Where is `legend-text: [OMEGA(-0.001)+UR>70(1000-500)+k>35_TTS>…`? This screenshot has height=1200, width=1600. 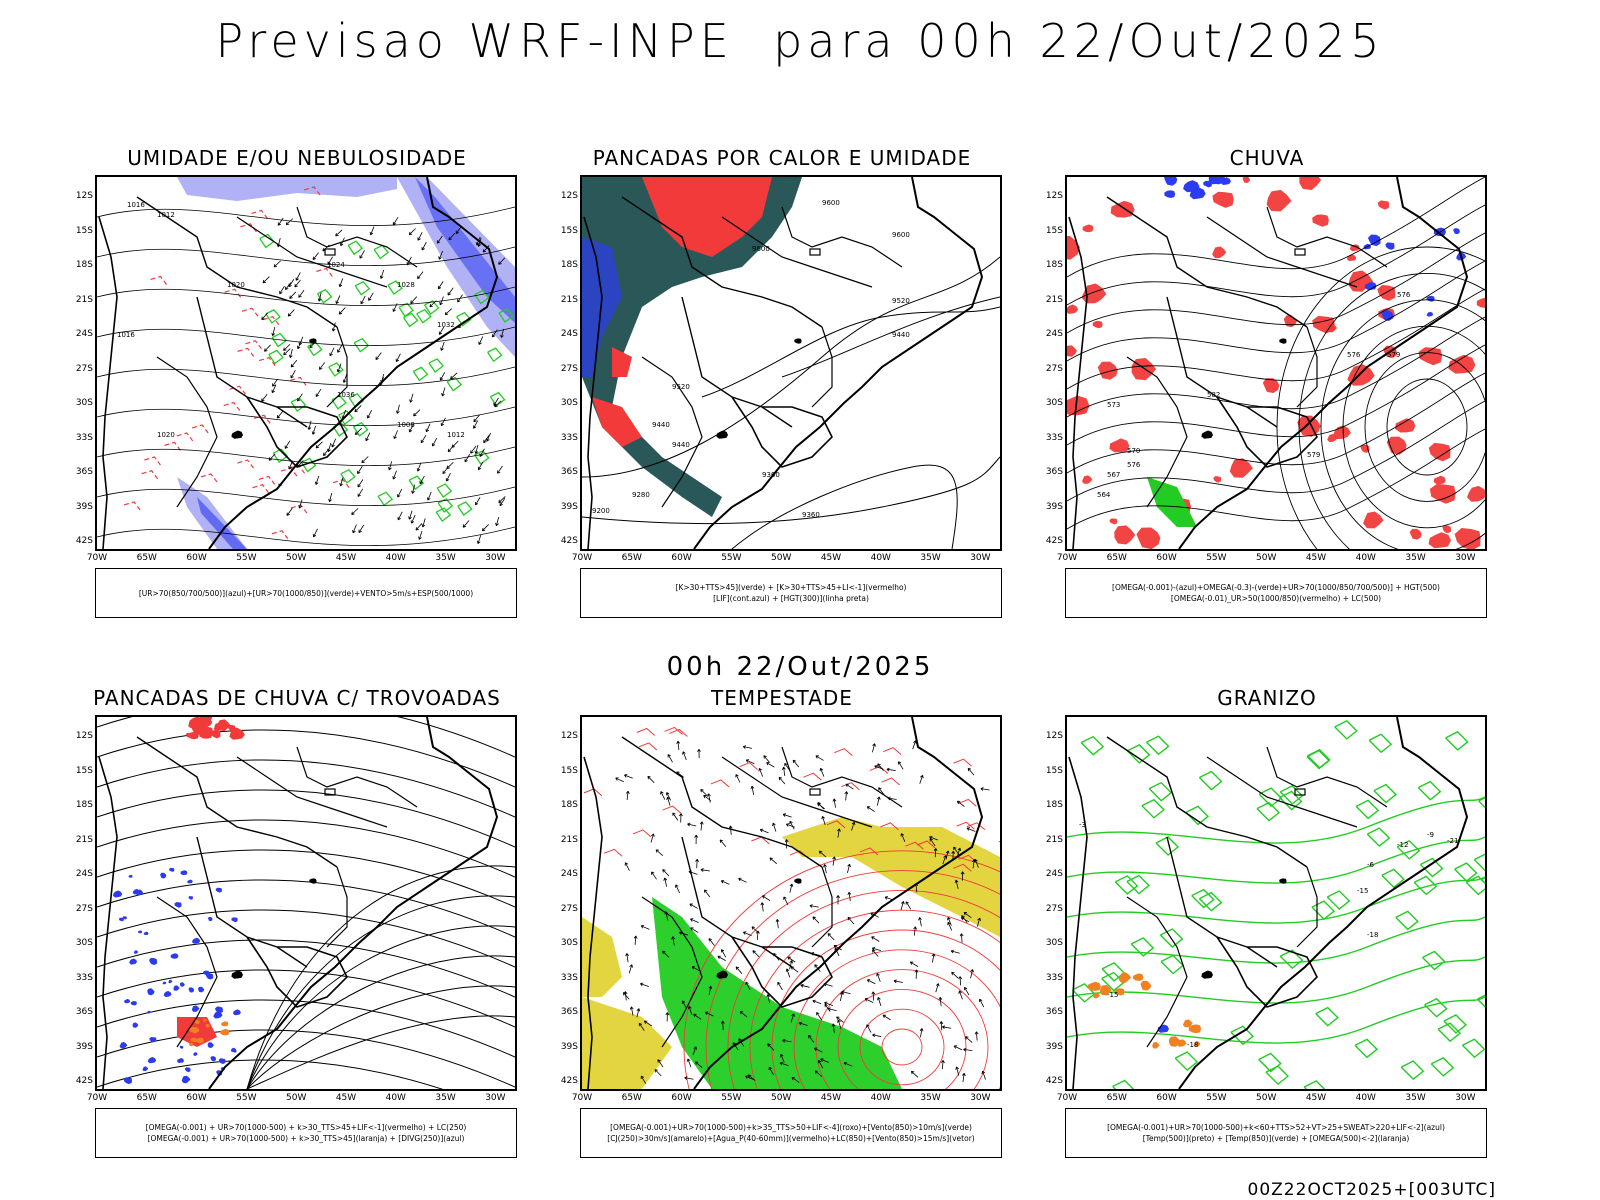 legend-text: [OMEGA(-0.001)+UR>70(1000-500)+k>35_TTS>… is located at coordinates (791, 1127).